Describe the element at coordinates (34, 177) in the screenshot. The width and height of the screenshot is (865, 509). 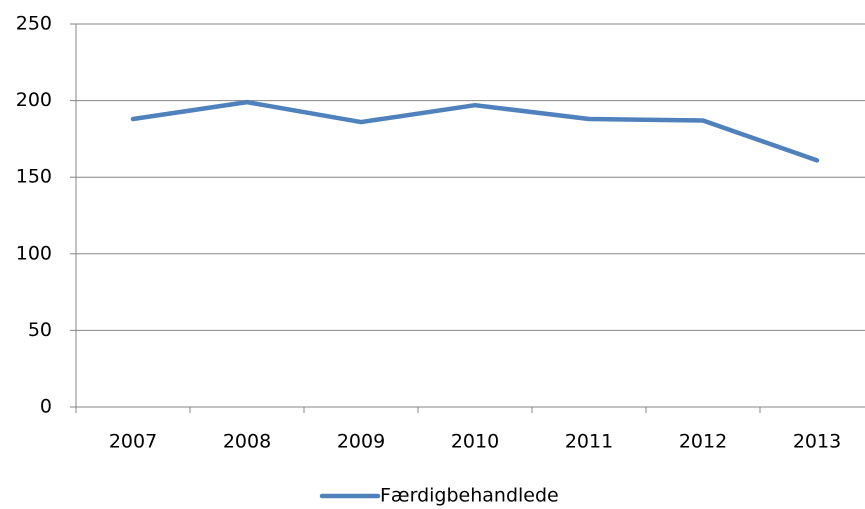
I see `y-tick-label: 150` at that location.